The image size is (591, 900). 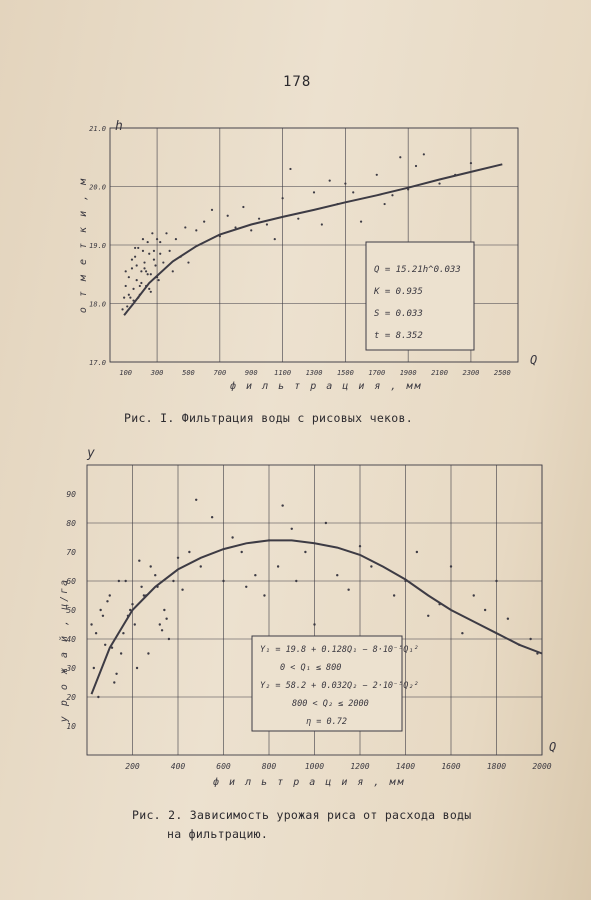 What do you see at coordinates (83, 245) in the screenshot?
I see `chart-1-y-axis-label: о т м е т к и , м` at bounding box center [83, 245].